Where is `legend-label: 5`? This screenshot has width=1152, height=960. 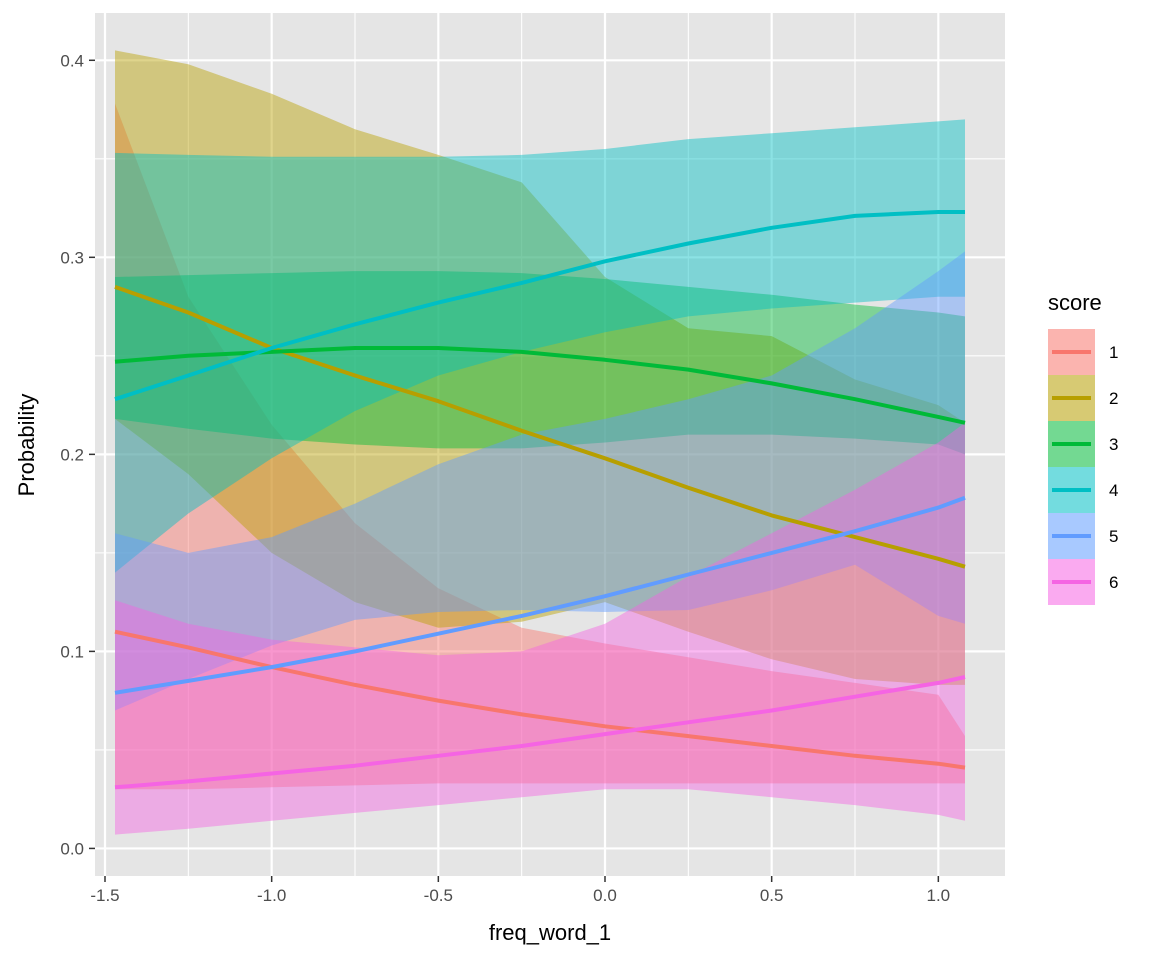 legend-label: 5 is located at coordinates (1113, 536).